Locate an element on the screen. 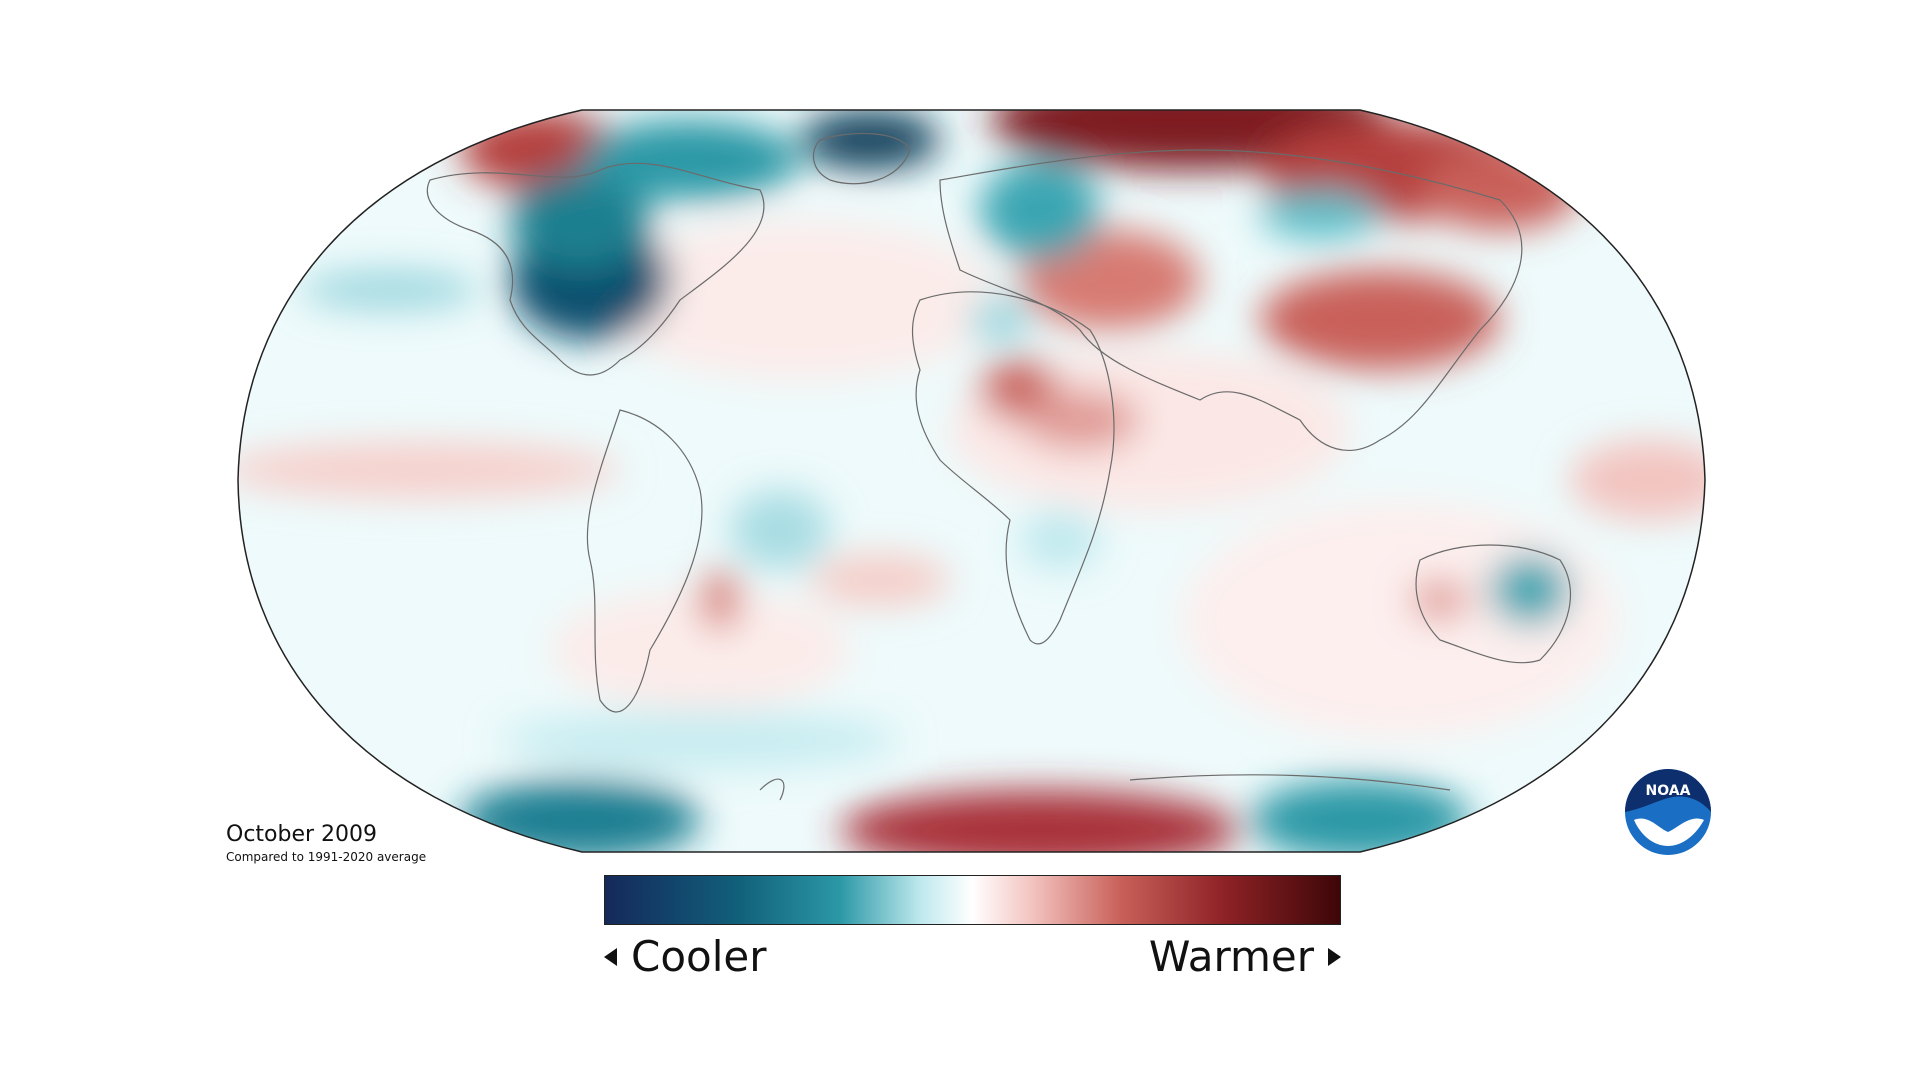 Image resolution: width=1920 pixels, height=1080 pixels. cooler-label: Cooler is located at coordinates (685, 957).